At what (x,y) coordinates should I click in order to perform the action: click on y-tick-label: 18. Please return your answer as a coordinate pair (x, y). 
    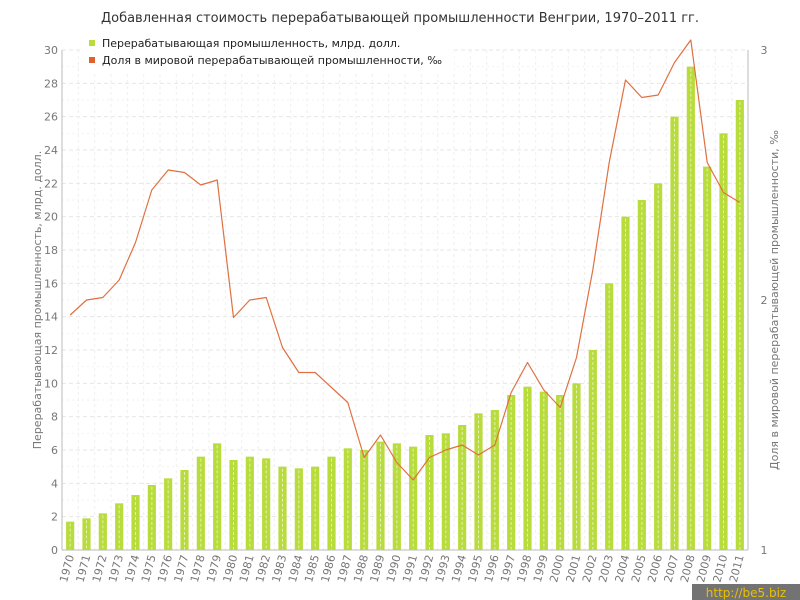
    Looking at the image, I should click on (51, 250).